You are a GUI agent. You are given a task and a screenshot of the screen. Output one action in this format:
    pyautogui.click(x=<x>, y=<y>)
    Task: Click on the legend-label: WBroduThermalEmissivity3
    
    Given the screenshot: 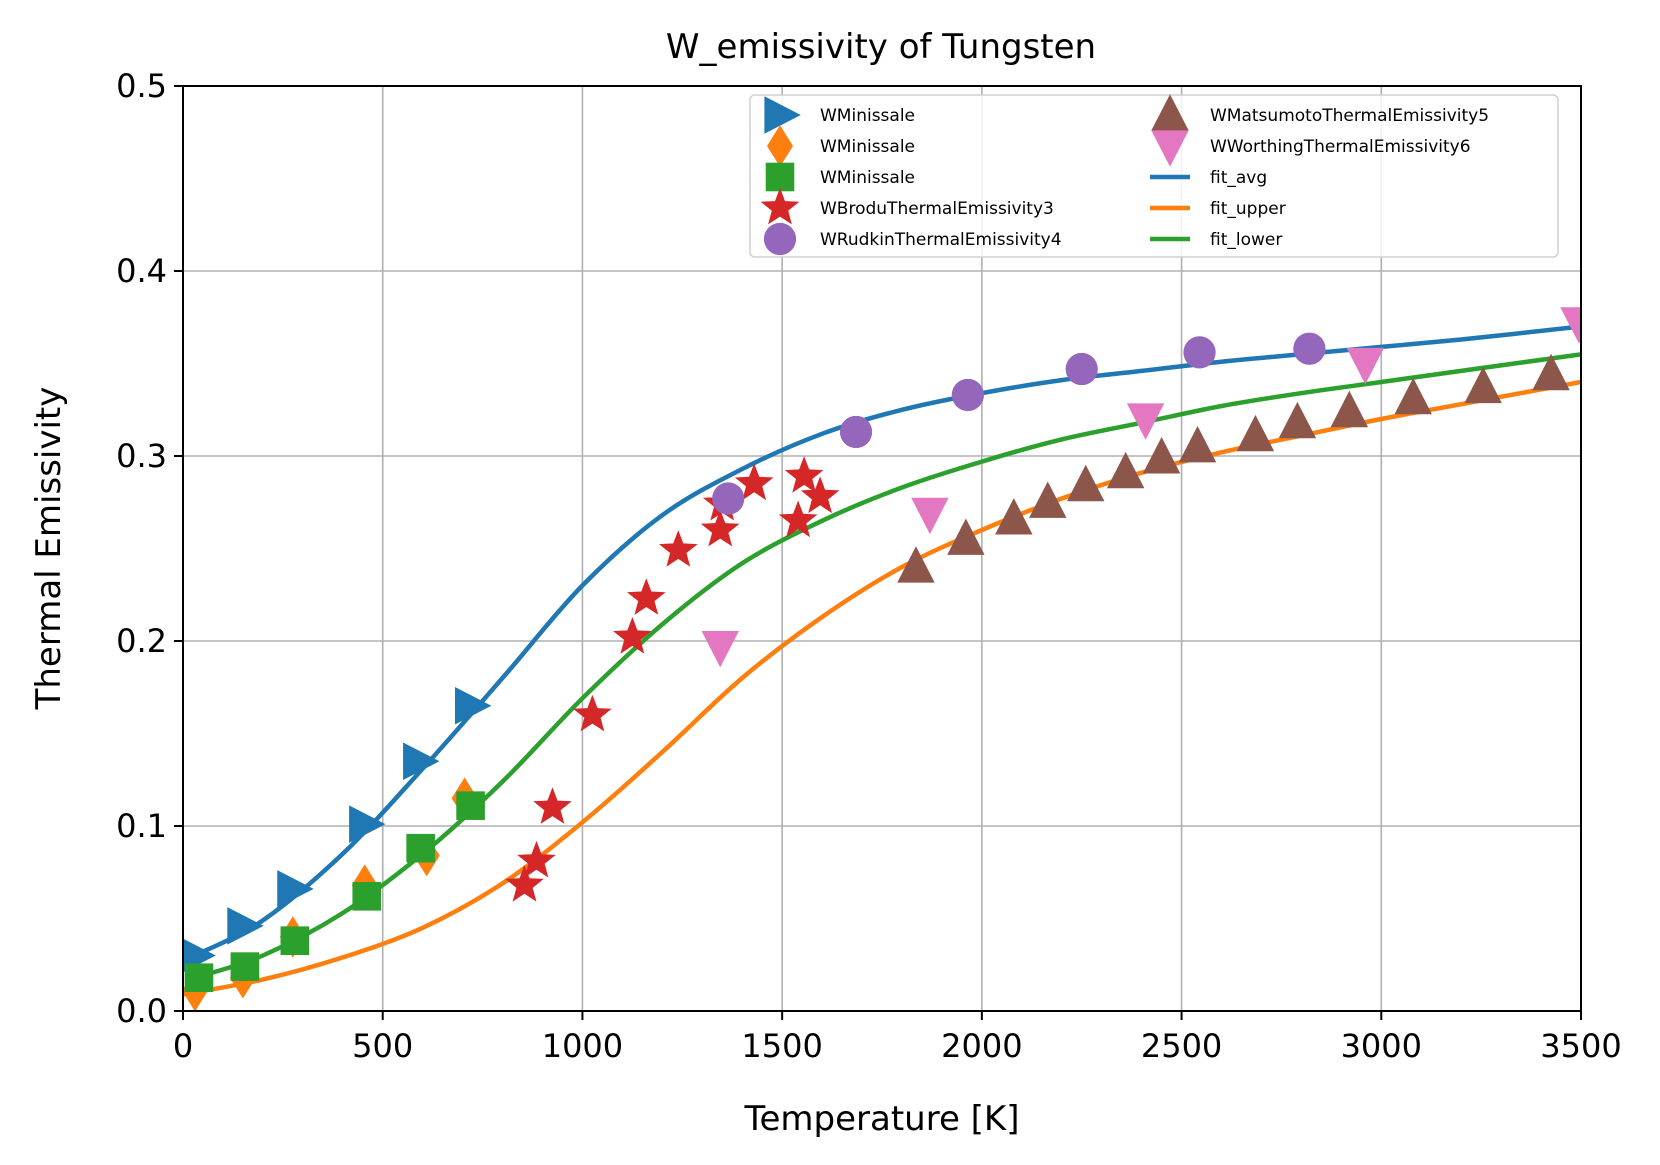 What is the action you would take?
    pyautogui.click(x=937, y=209)
    